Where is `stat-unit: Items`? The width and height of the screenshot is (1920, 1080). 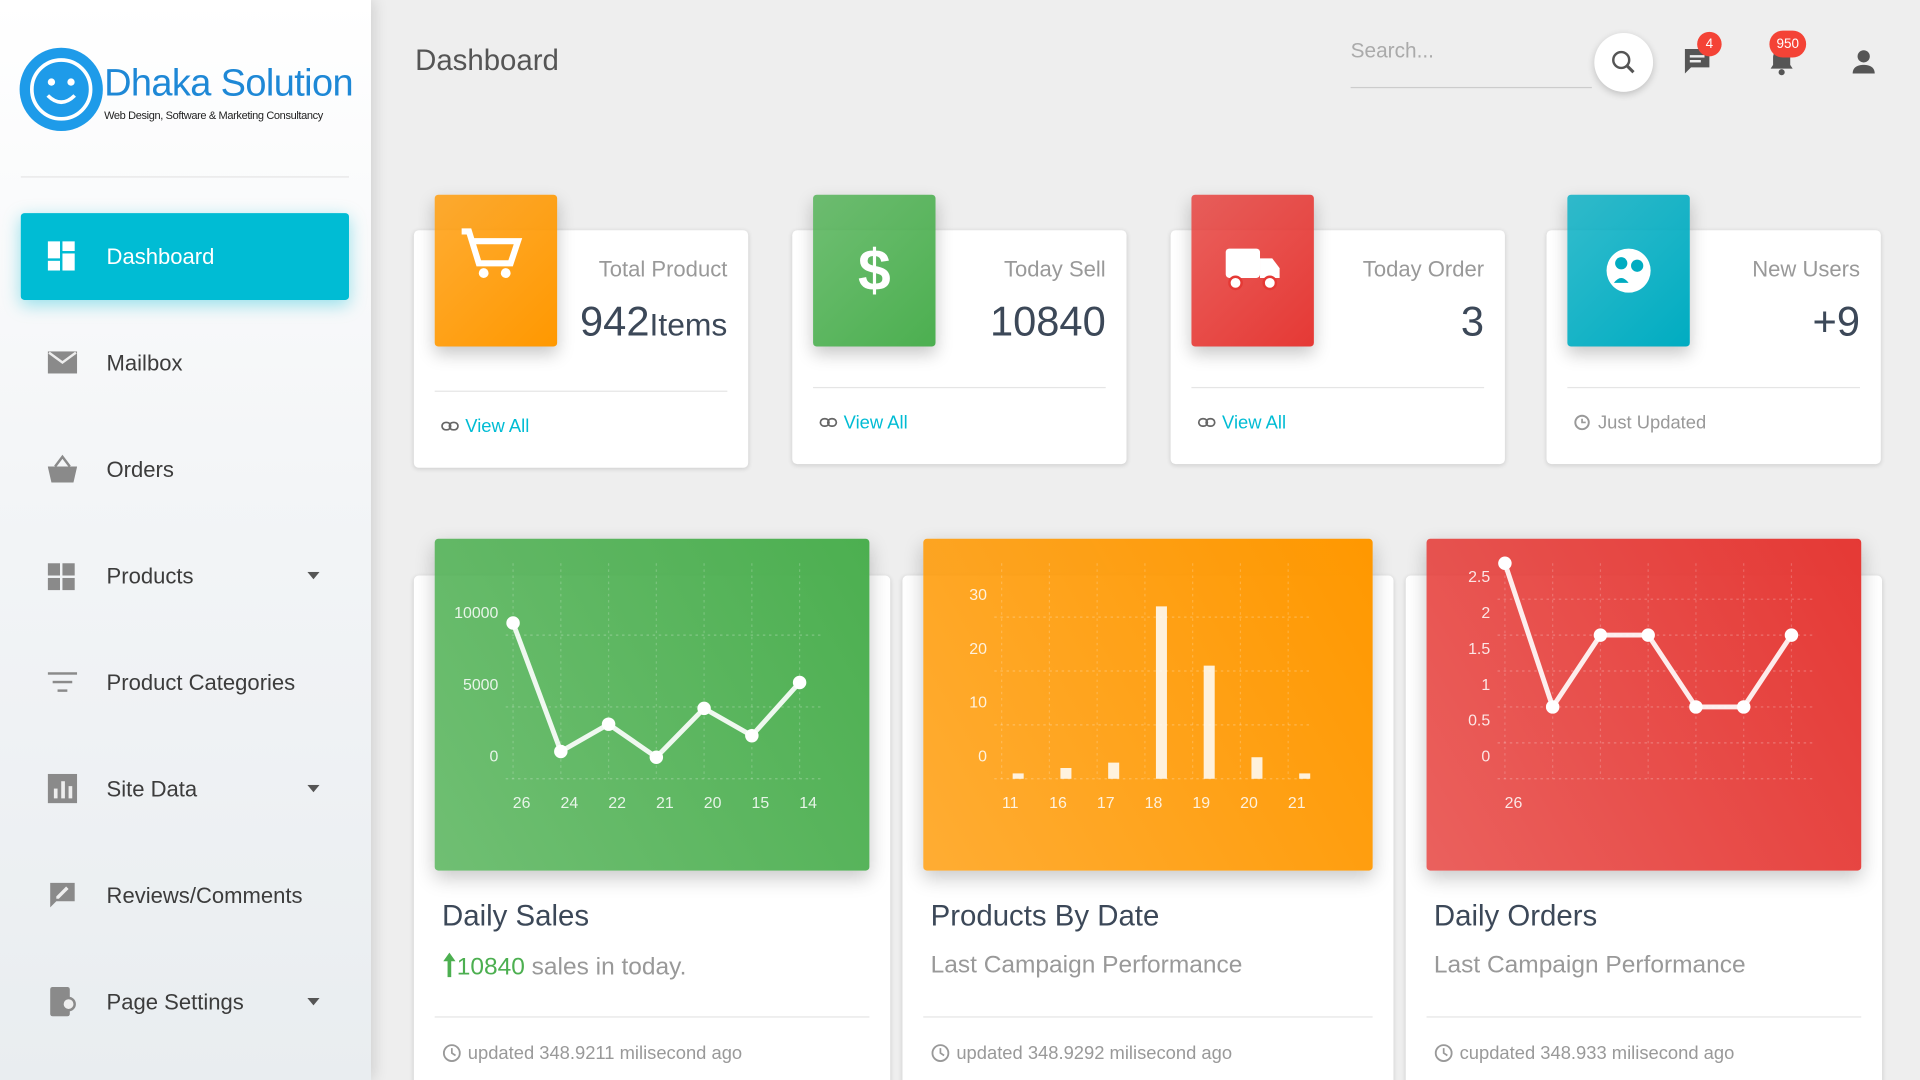
stat-unit: Items is located at coordinates (688, 324).